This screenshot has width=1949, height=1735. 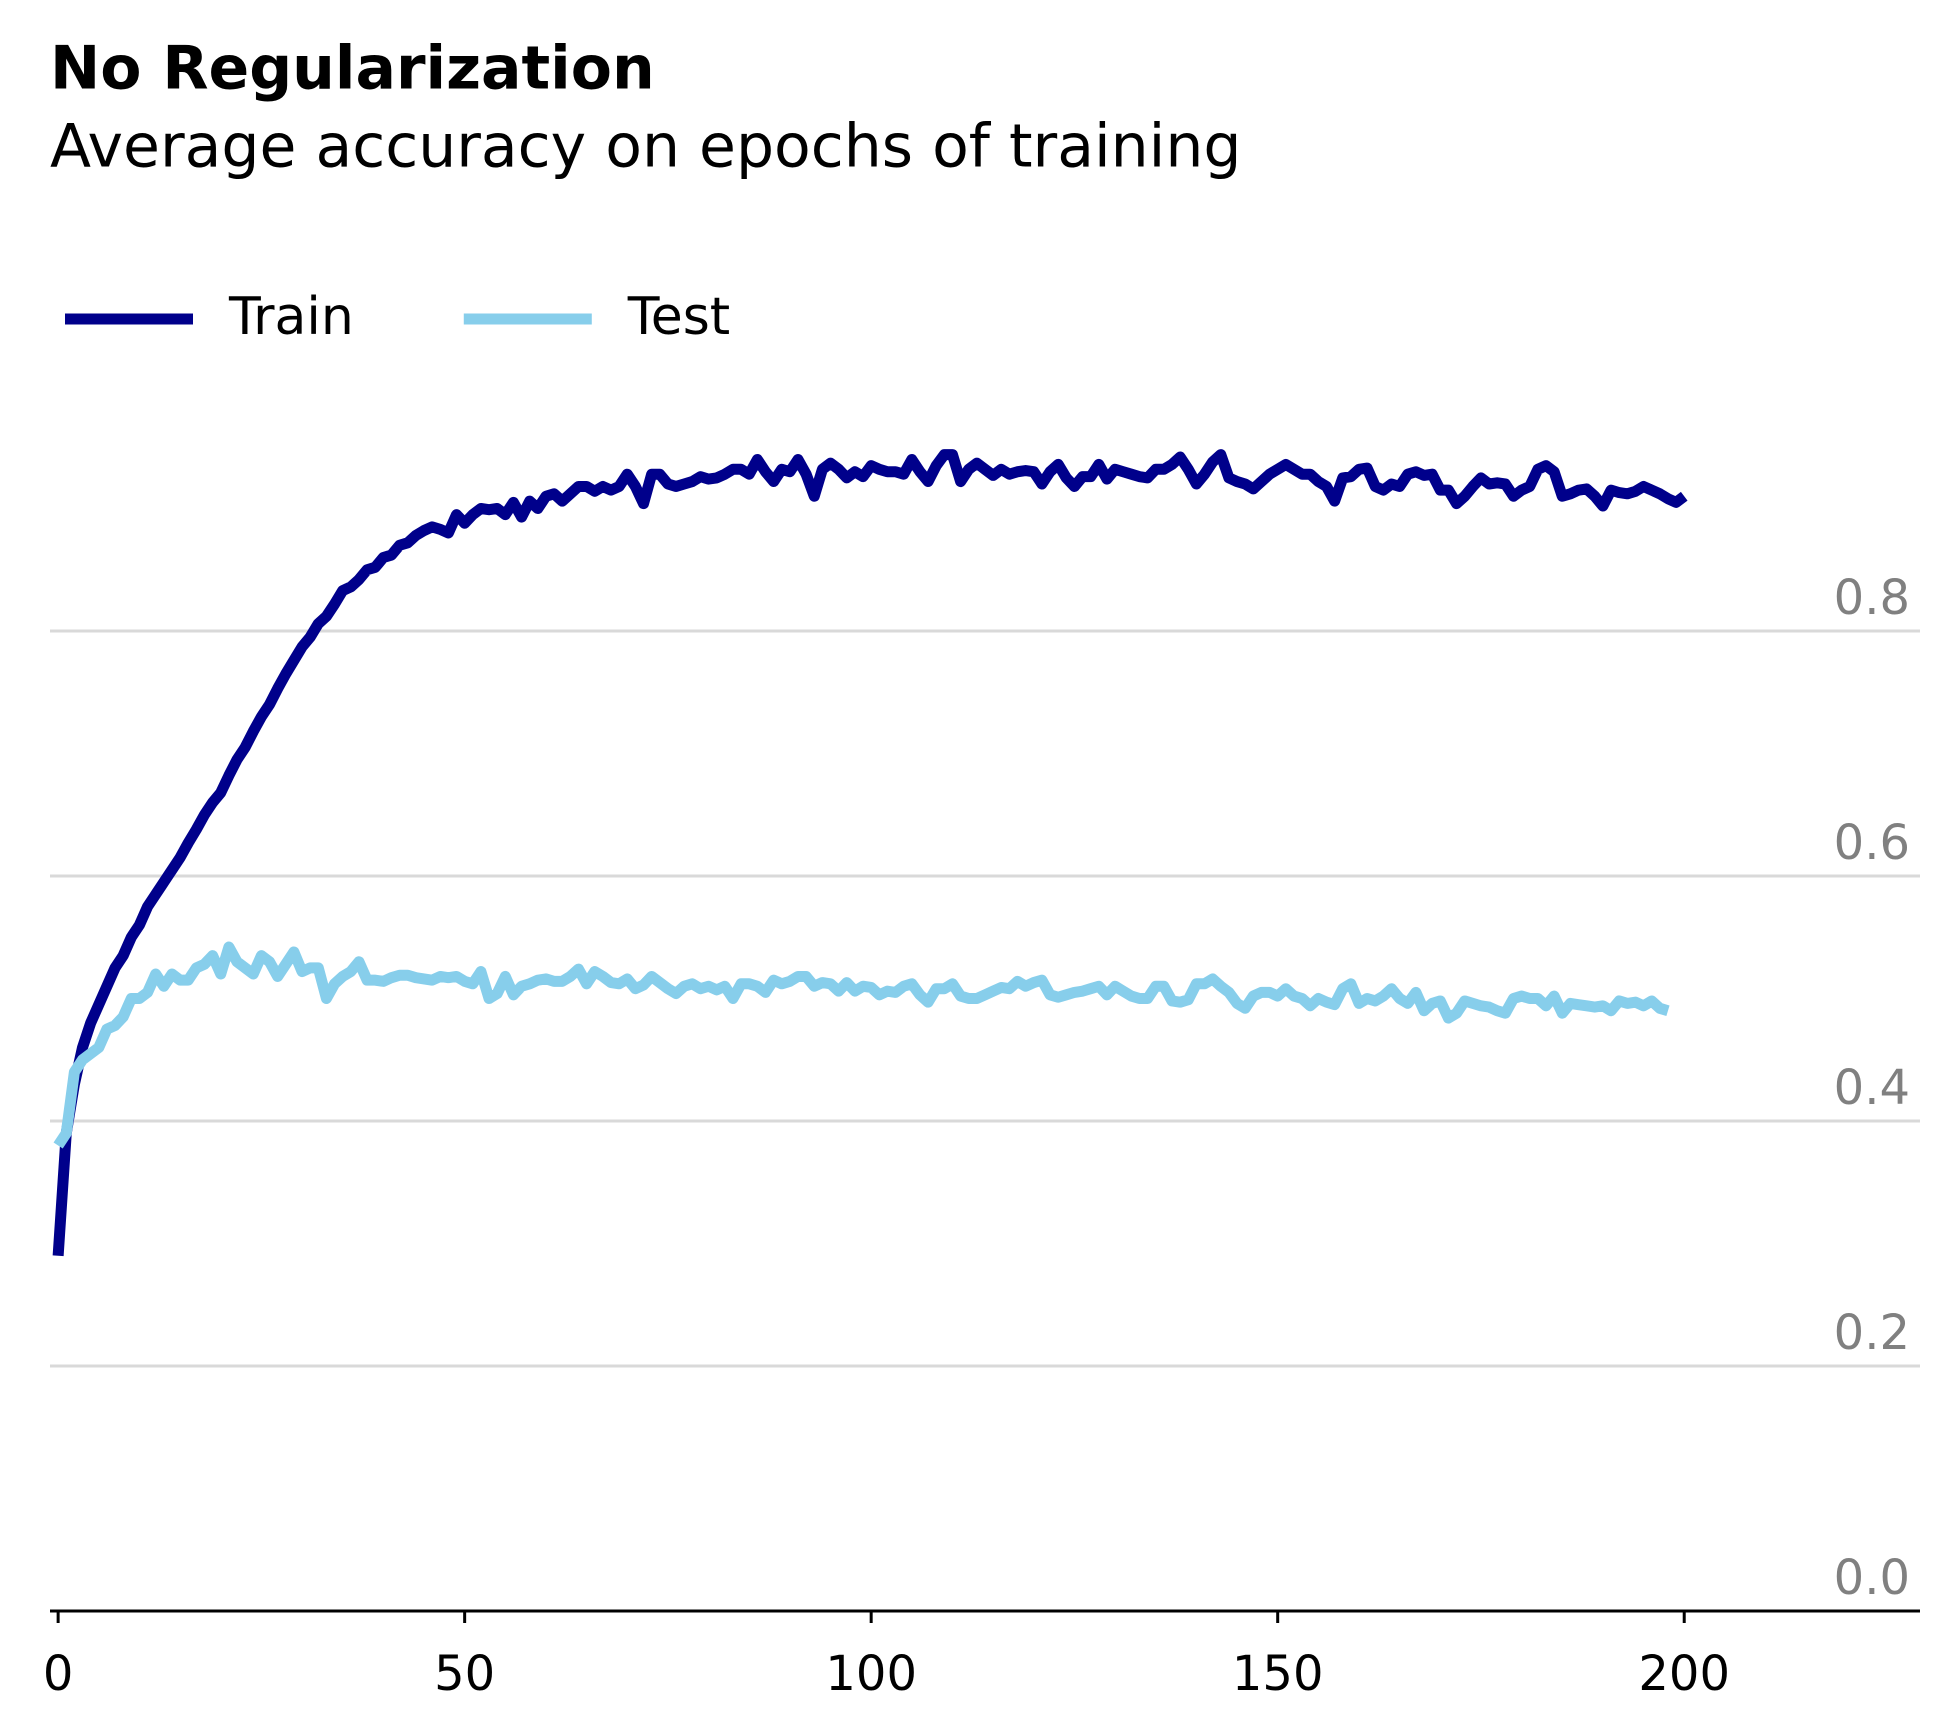 What do you see at coordinates (291, 317) in the screenshot?
I see `legend-label: Train` at bounding box center [291, 317].